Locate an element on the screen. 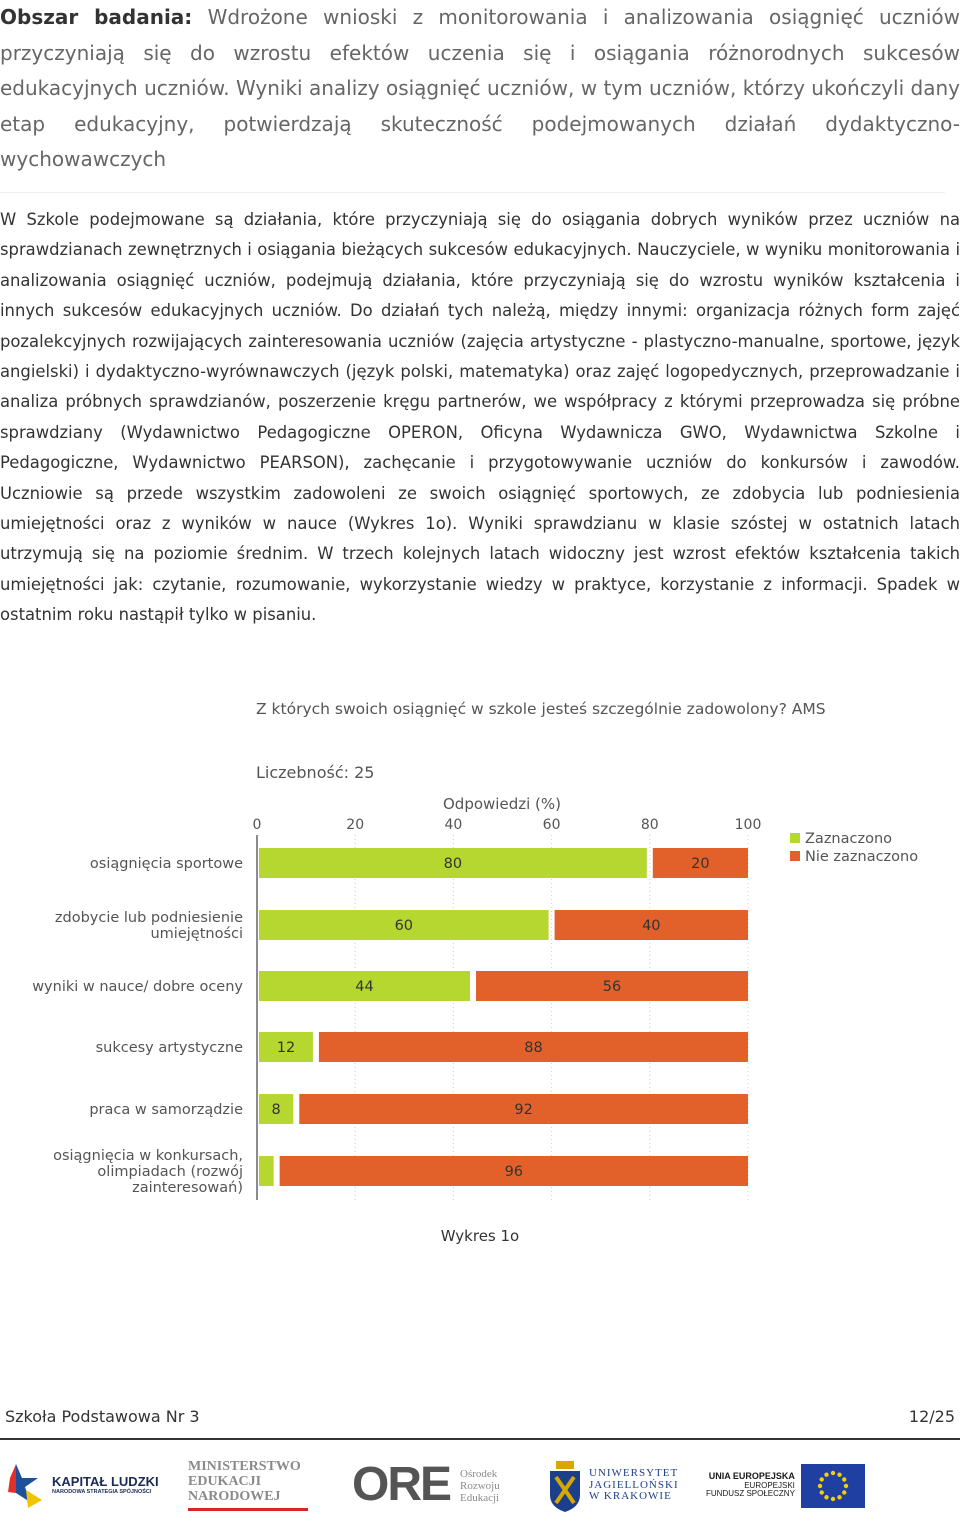 The width and height of the screenshot is (960, 1528). kapital-ludzki-star-icon is located at coordinates (25, 1485).